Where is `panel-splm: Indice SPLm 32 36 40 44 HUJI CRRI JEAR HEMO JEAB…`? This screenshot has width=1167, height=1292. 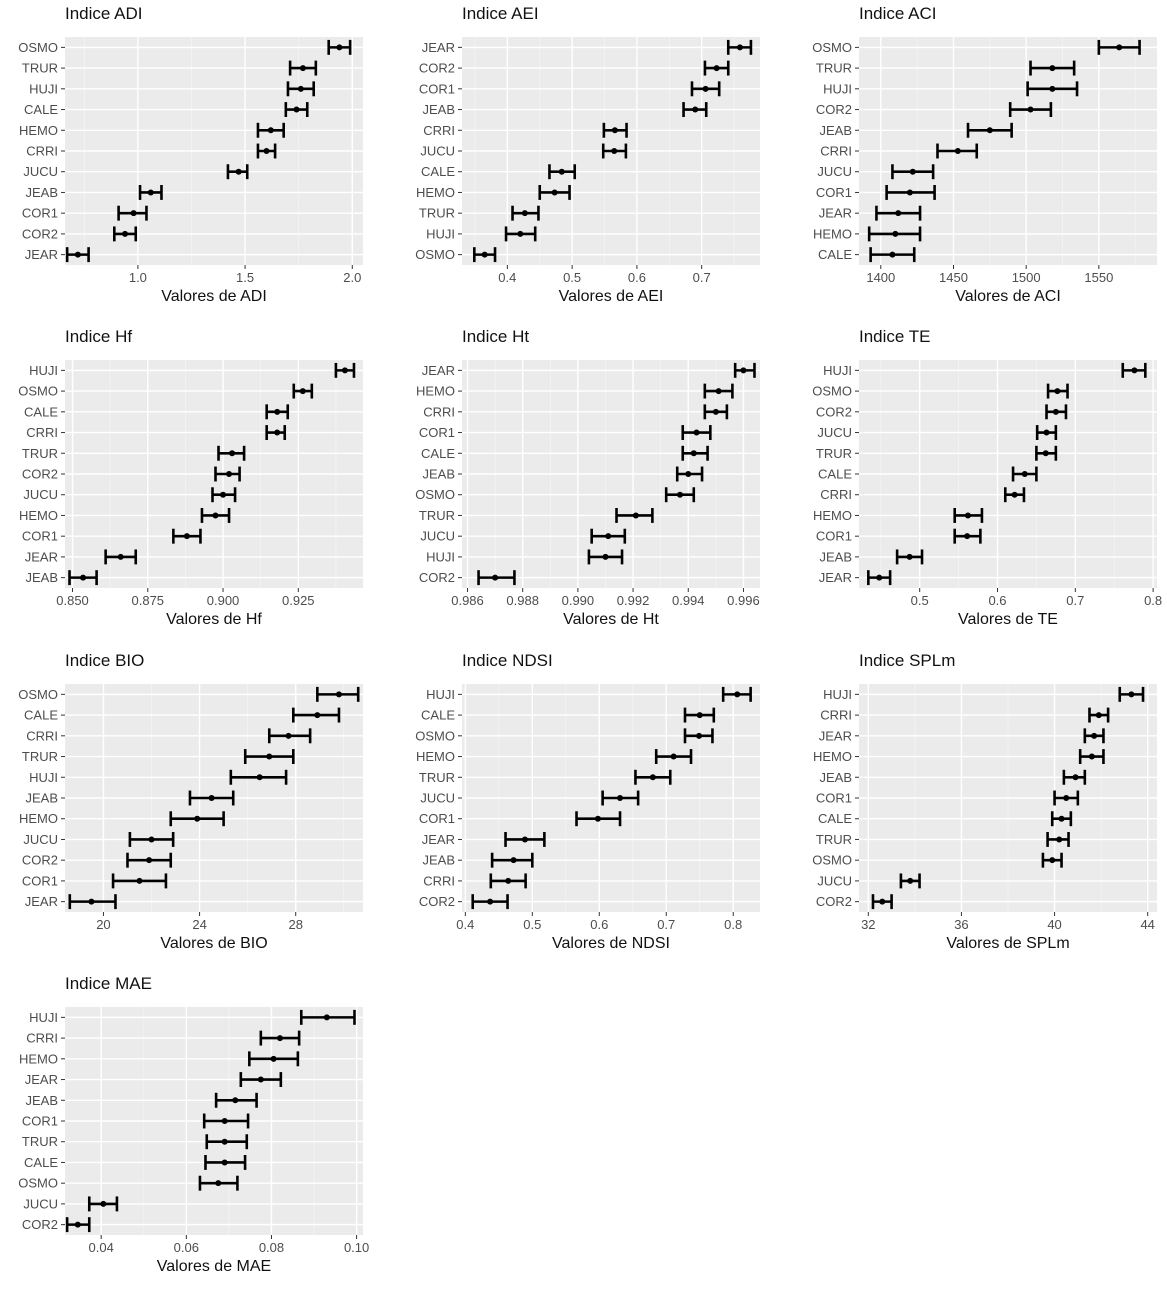
panel-splm: Indice SPLm 32 36 40 44 HUJI CRRI JEAR HEMO JEAB… is located at coordinates (980, 808).